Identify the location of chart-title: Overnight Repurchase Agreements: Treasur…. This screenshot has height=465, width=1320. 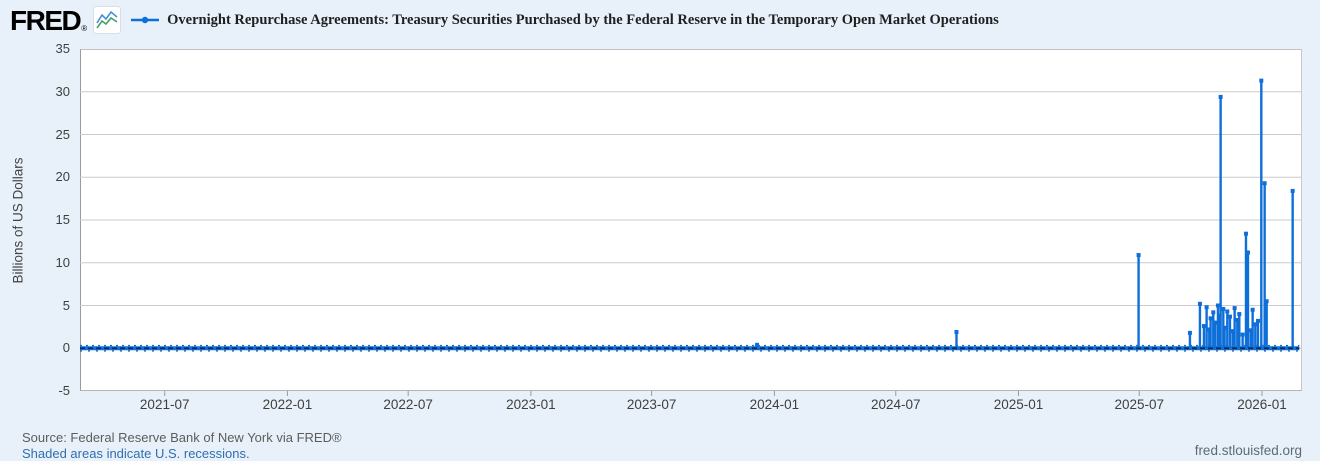
(583, 19).